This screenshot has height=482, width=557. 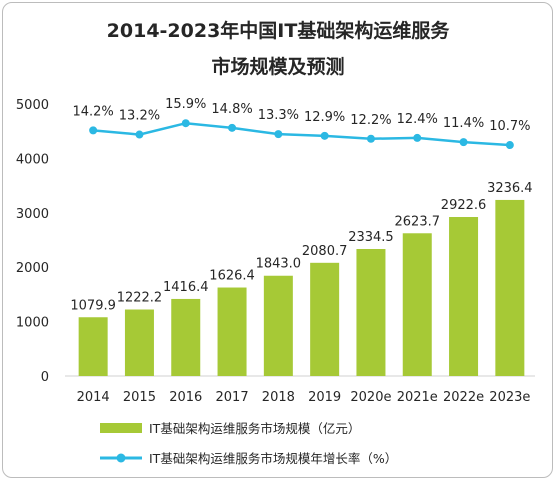 I want to click on y-tick-label: 1000, so click(x=32, y=323).